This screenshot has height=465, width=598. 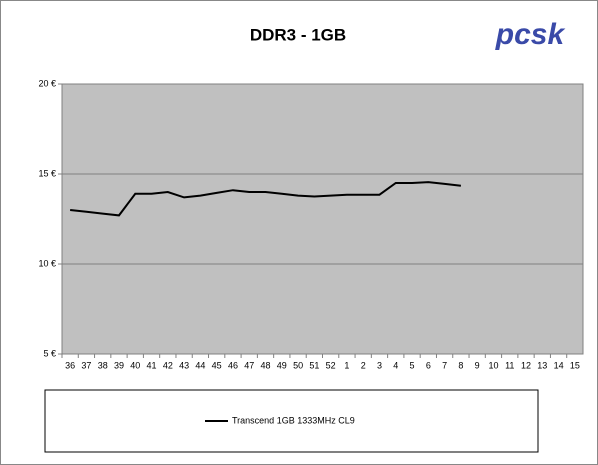 What do you see at coordinates (70, 365) in the screenshot?
I see `x-tick-label: 36` at bounding box center [70, 365].